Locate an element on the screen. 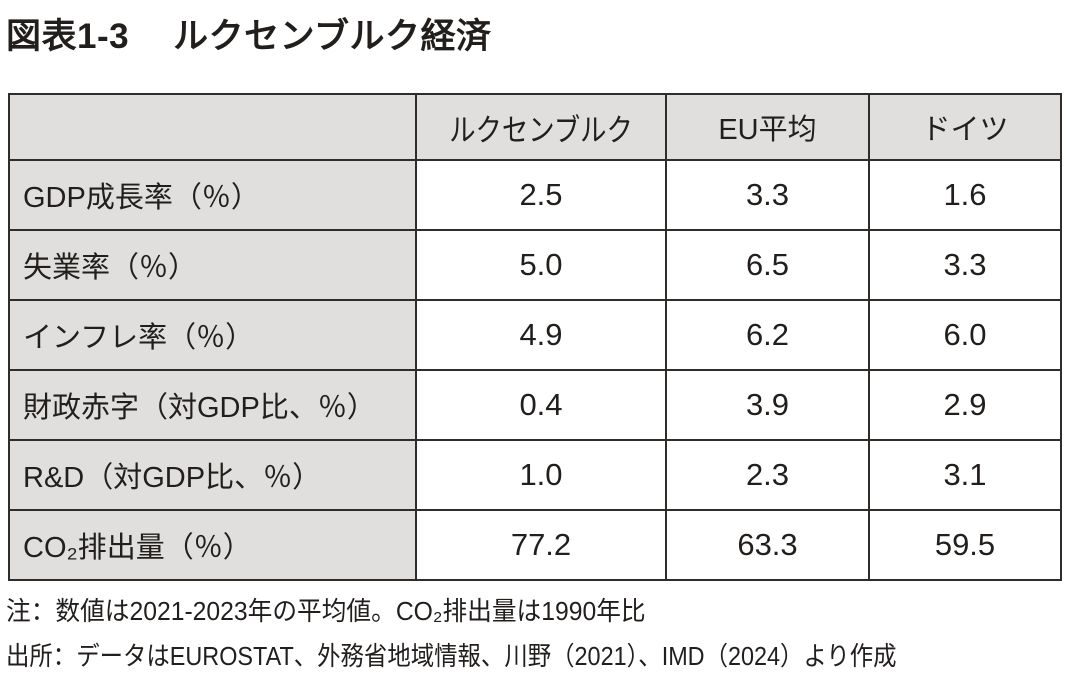  table-row-co2-emissions: CO₂排出量（％） 77.2 63.3 59.5 is located at coordinates (535, 545).